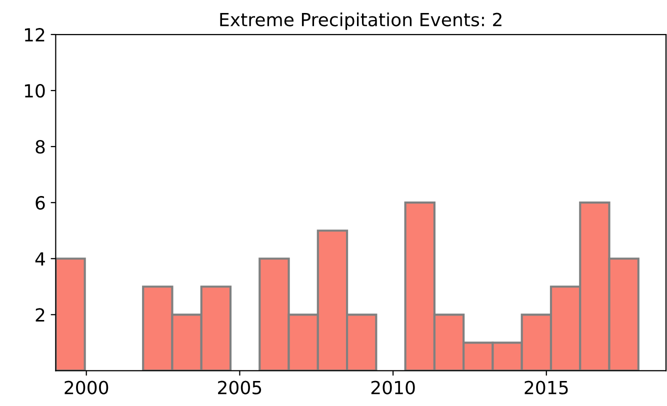 The width and height of the screenshot is (667, 406). What do you see at coordinates (546, 387) in the screenshot?
I see `x-tick-label: 2015` at bounding box center [546, 387].